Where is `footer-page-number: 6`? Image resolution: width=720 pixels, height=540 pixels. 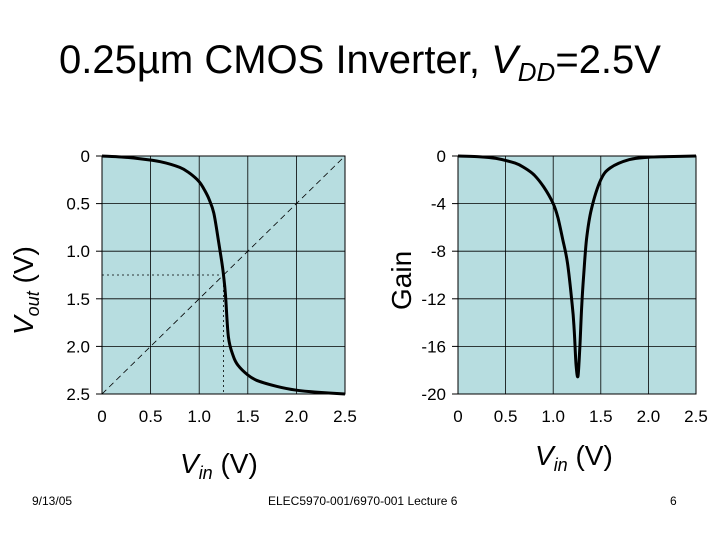
footer-page-number: 6 is located at coordinates (673, 501).